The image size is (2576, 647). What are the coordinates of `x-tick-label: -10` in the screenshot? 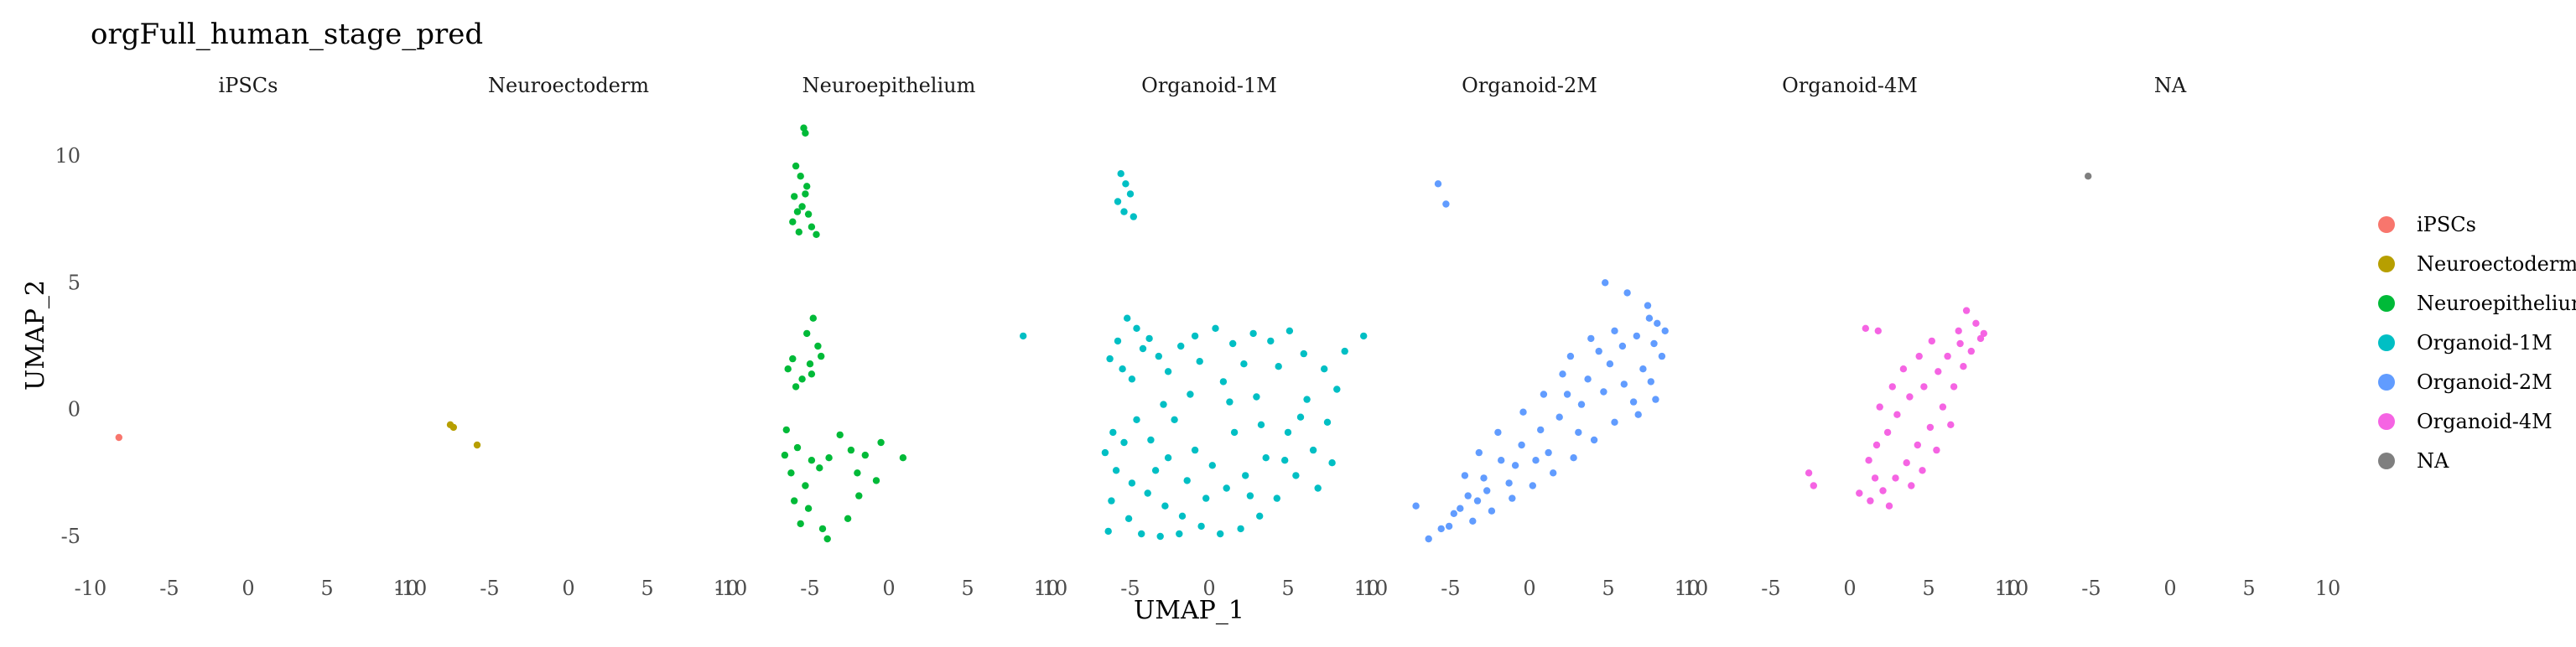 It's located at (731, 588).